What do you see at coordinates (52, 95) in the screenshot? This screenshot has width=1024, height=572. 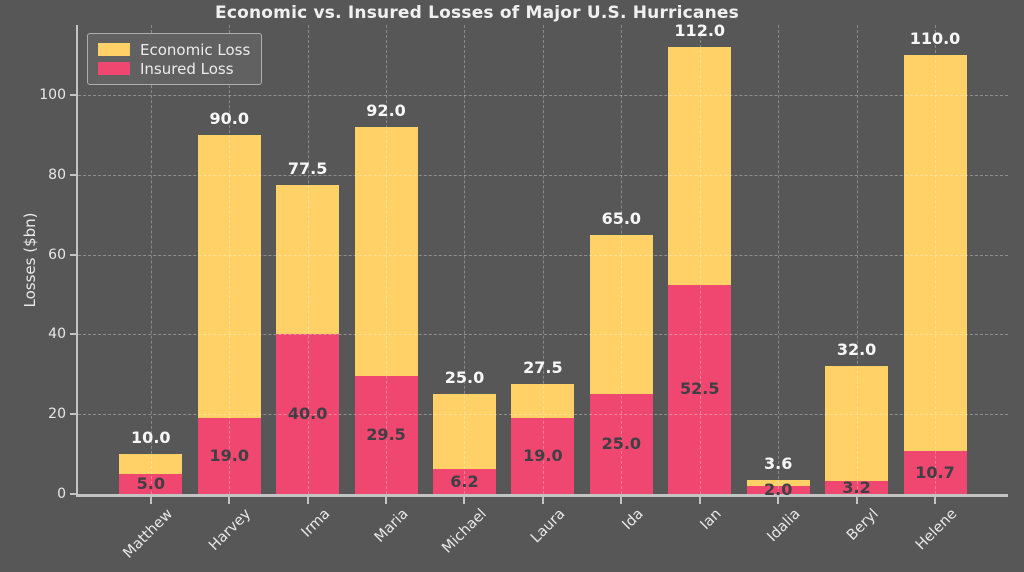 I see `y-tick-label: 100` at bounding box center [52, 95].